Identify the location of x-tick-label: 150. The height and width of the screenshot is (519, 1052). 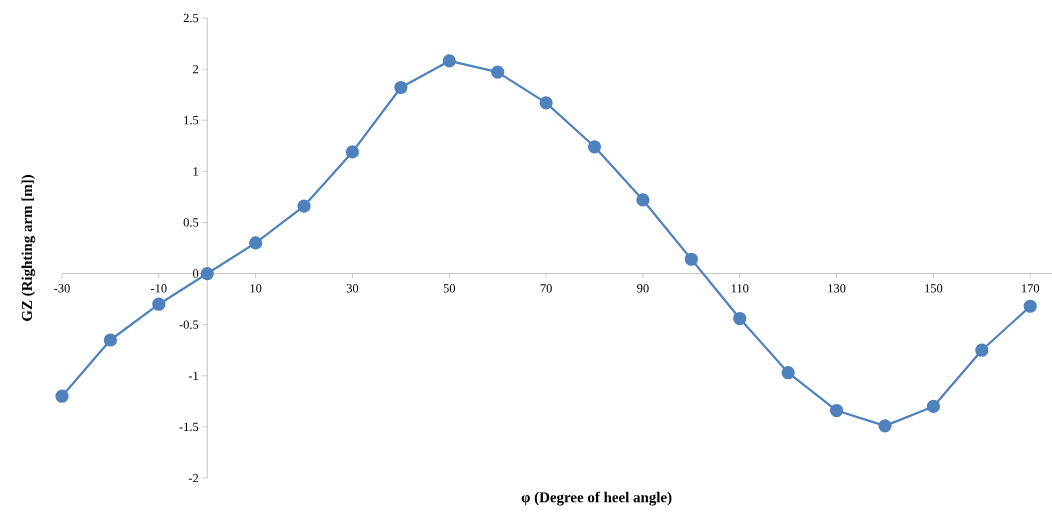
(934, 288).